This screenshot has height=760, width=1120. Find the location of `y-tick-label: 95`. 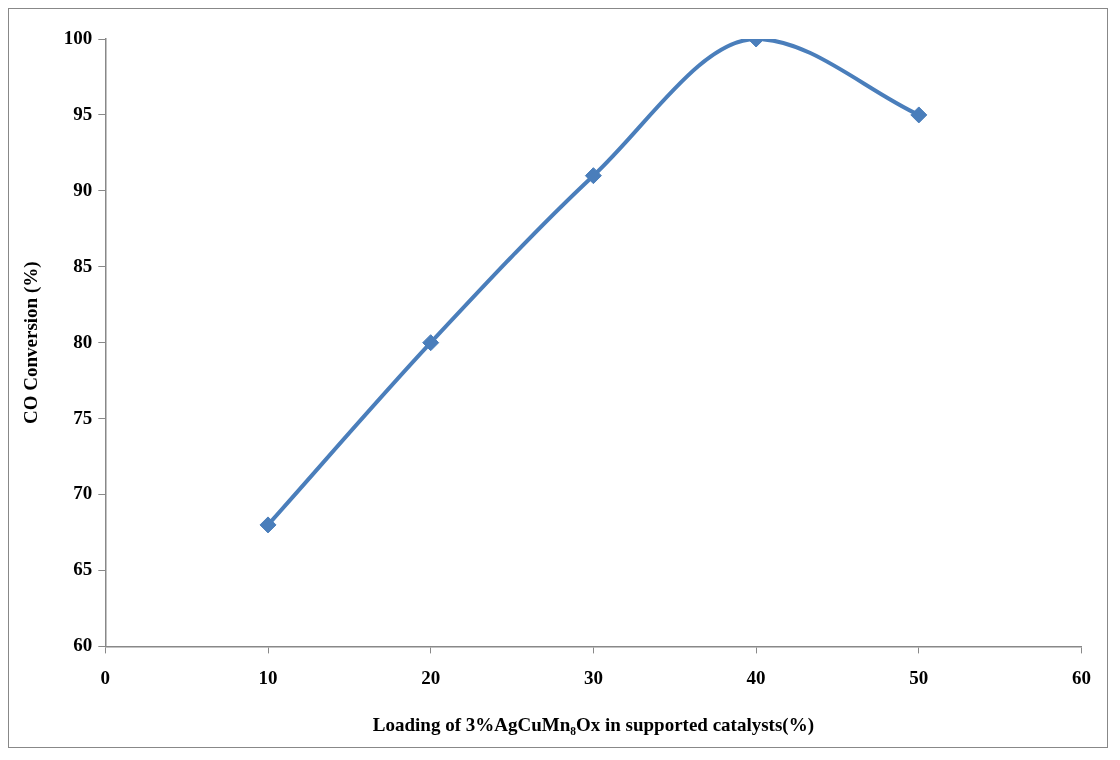

y-tick-label: 95 is located at coordinates (83, 113).